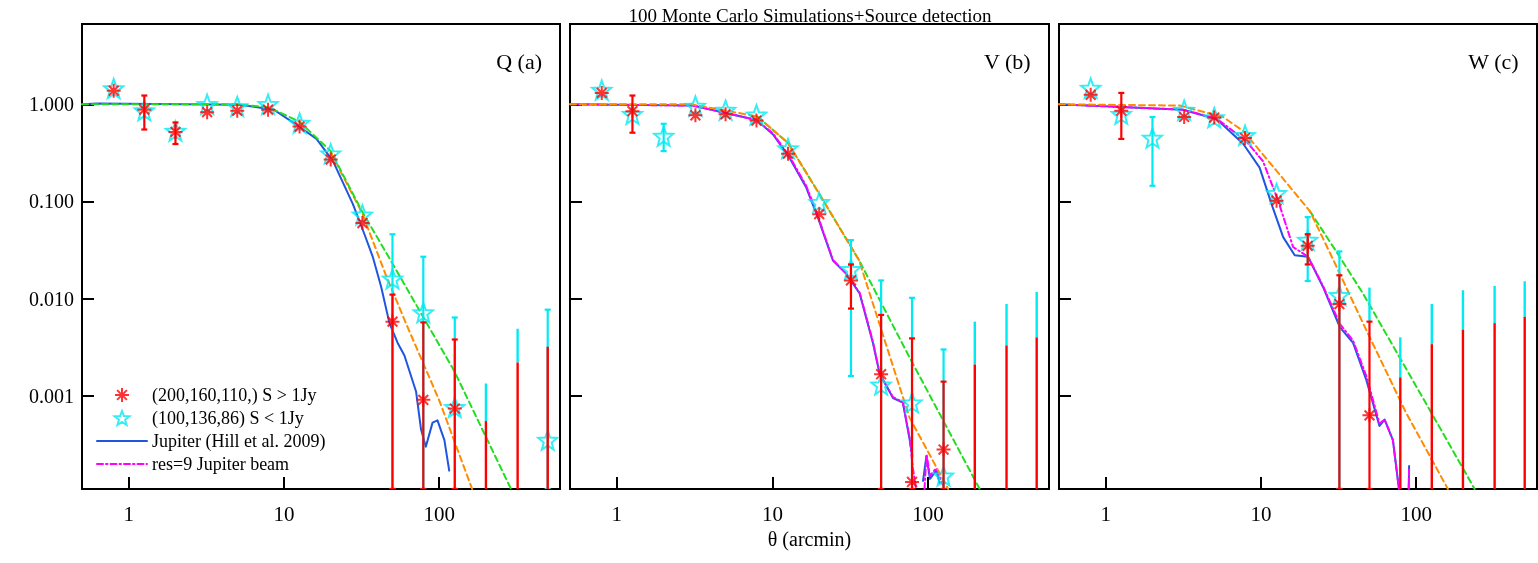 The width and height of the screenshot is (1538, 563). Describe the element at coordinates (239, 441) in the screenshot. I see `legend-label: Jupiter (Hill et al. 2009)` at that location.